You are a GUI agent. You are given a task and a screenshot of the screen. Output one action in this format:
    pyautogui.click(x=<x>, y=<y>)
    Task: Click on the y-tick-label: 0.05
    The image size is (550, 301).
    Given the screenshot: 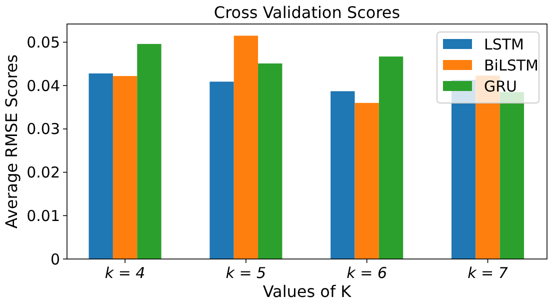 What is the action you would take?
    pyautogui.click(x=43, y=42)
    